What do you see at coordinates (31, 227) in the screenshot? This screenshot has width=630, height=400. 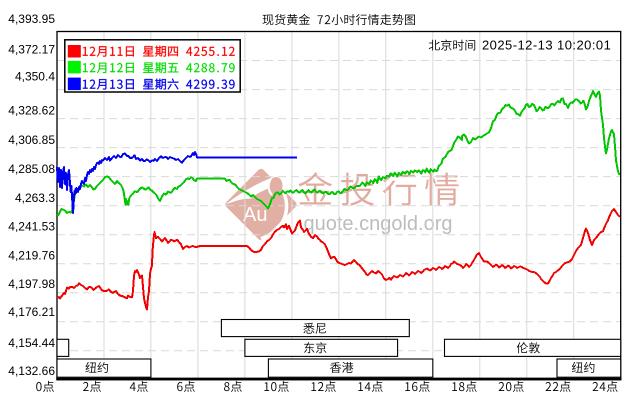 I see `svg-text: 4,241.53` at bounding box center [31, 227].